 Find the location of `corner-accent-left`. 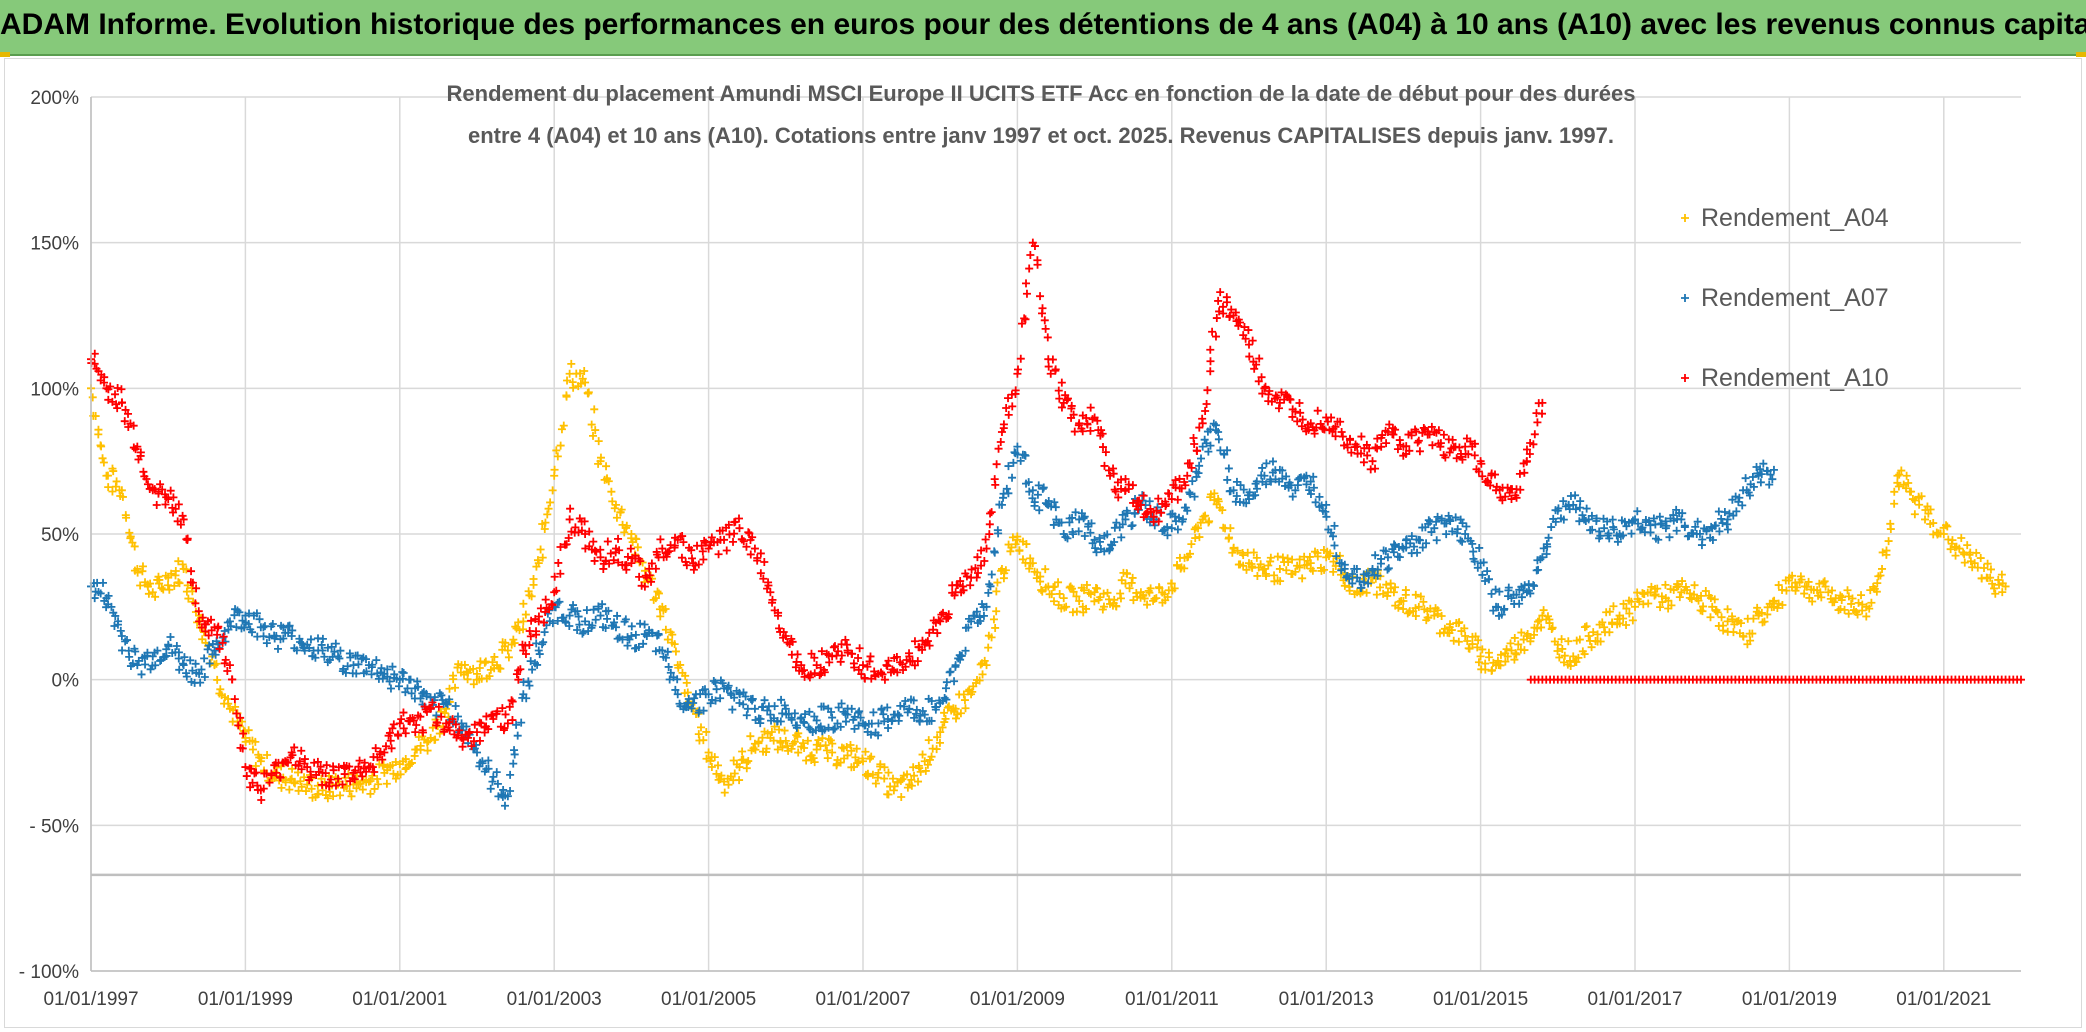

corner-accent-left is located at coordinates (5, 54).